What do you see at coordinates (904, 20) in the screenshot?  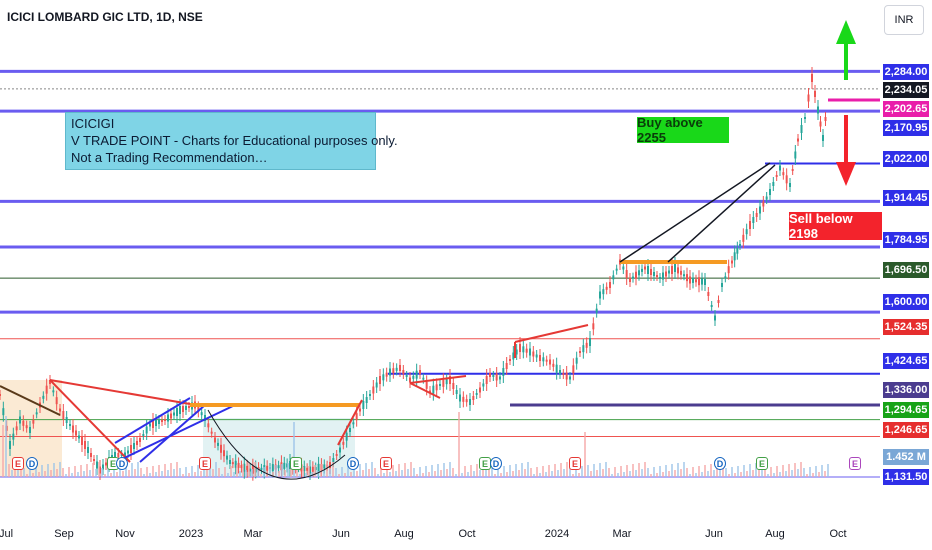 I see `currency-button: INR` at bounding box center [904, 20].